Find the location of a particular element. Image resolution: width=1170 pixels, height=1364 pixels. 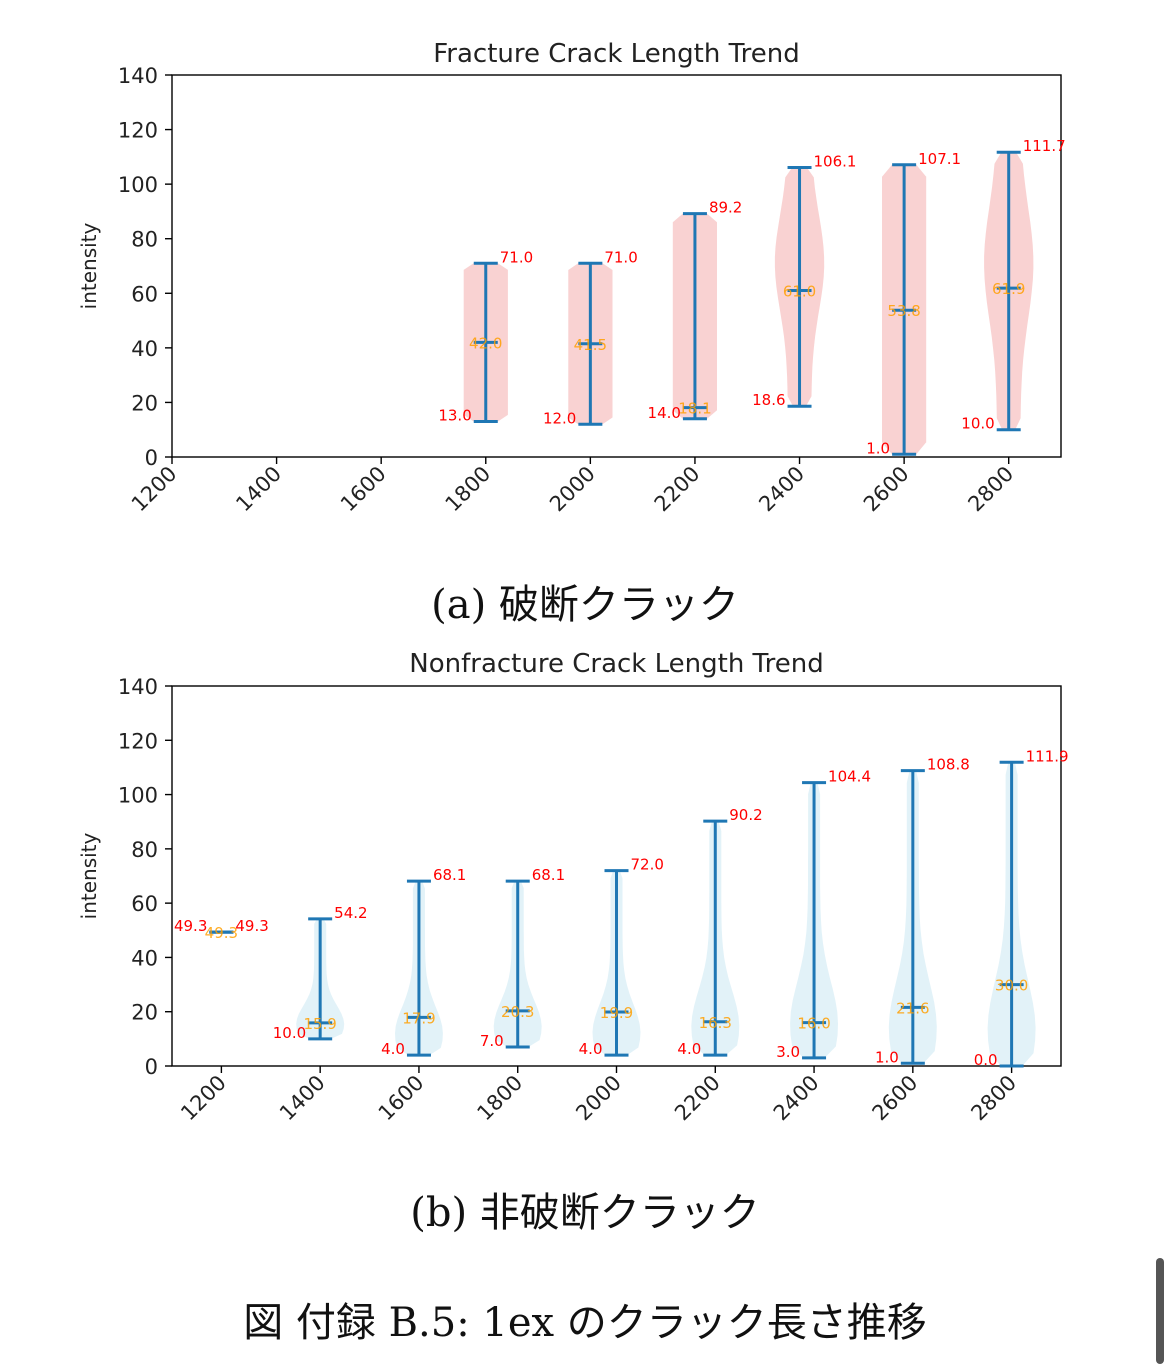

min-value-label: 12.0 is located at coordinates (559, 418).